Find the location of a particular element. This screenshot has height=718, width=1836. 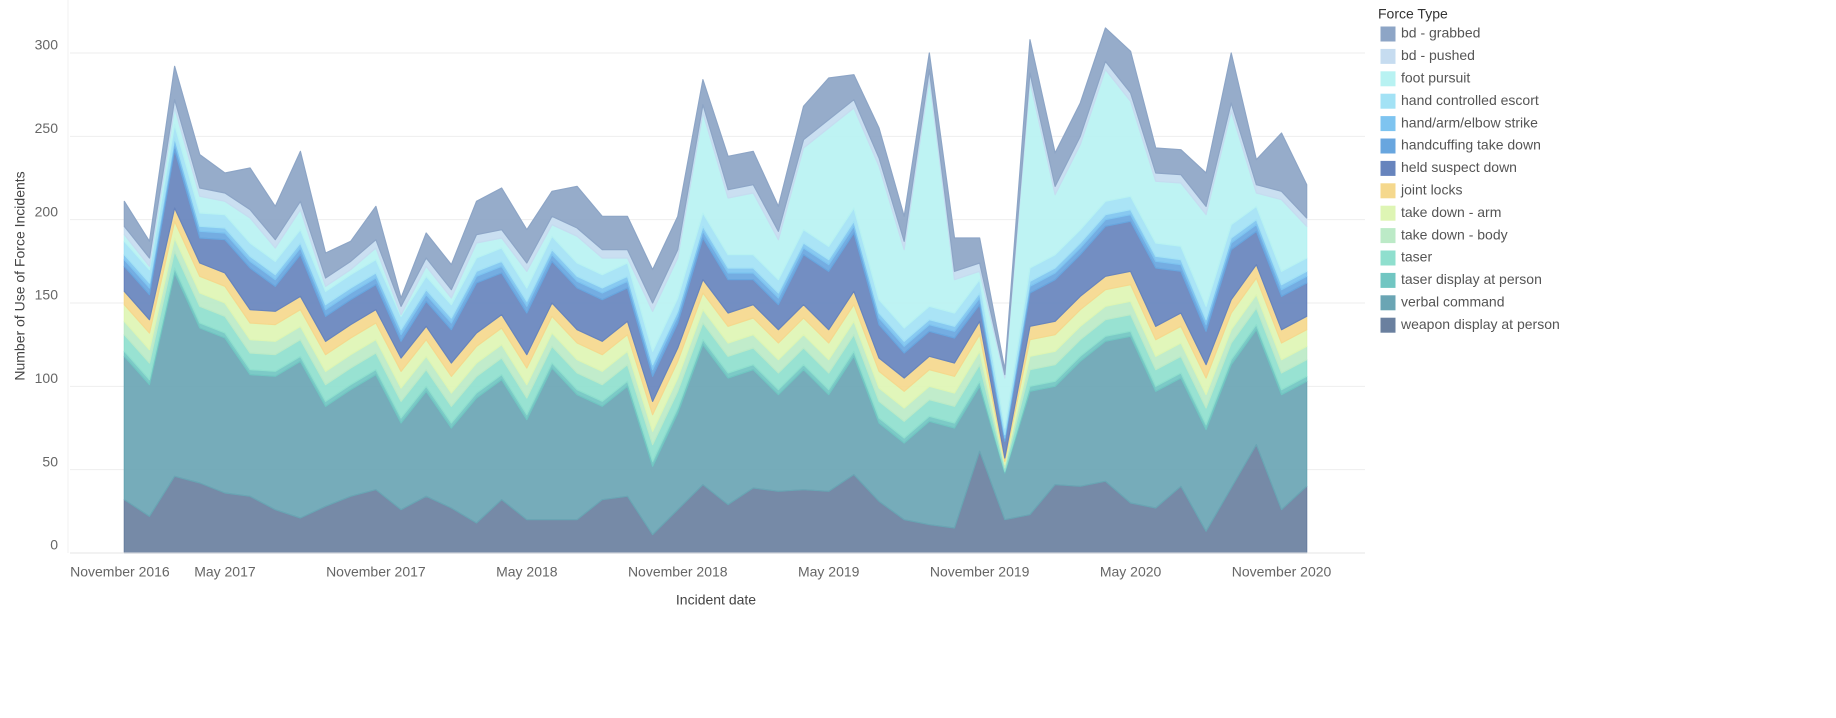

x-tick-label: May 2017 is located at coordinates (225, 572).